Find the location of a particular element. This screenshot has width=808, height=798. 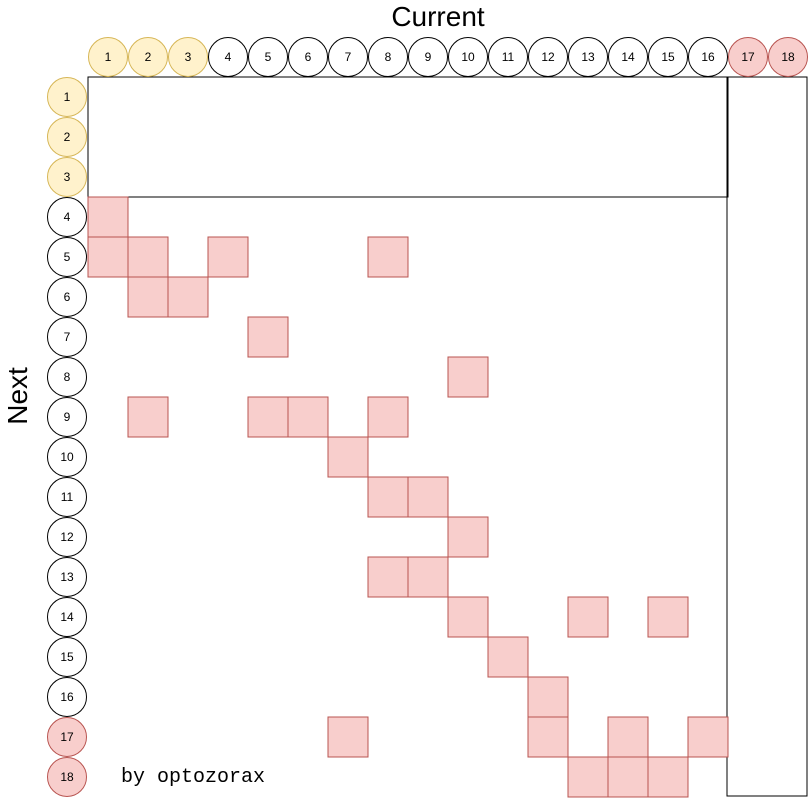

next-node-13: 13 is located at coordinates (67, 577).